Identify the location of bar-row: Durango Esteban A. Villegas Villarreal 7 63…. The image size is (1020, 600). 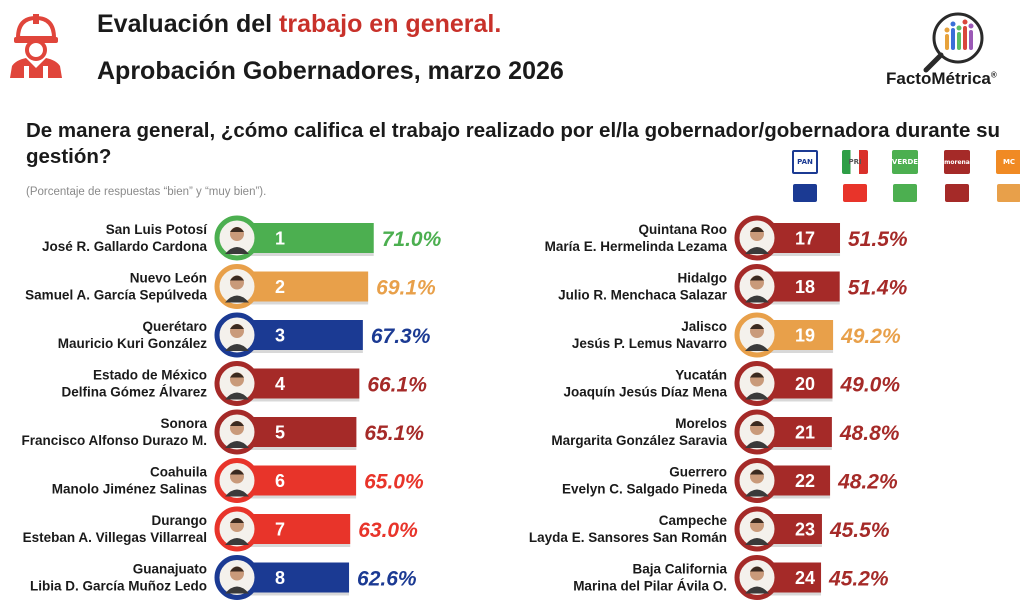
(220, 529).